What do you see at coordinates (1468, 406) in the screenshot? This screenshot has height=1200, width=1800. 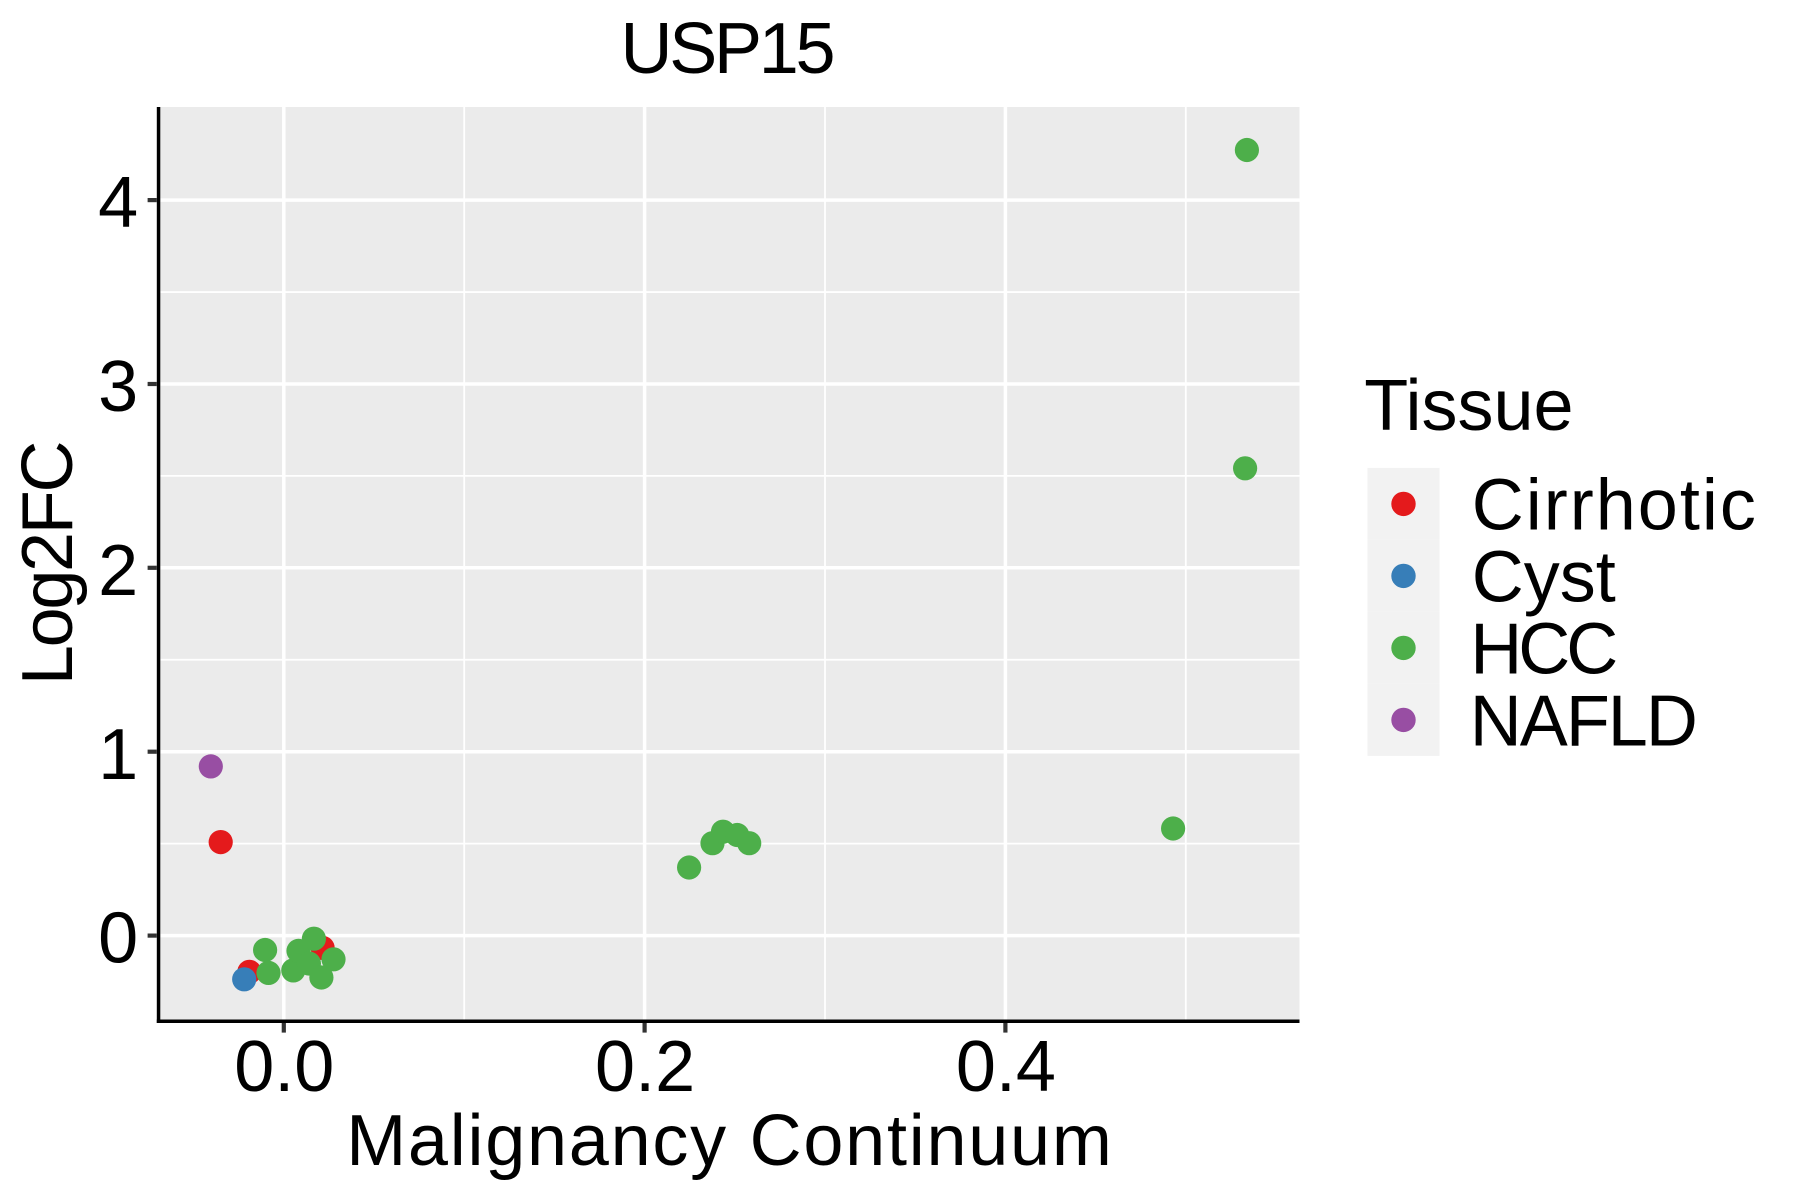 I see `svg-text: Tissue` at bounding box center [1468, 406].